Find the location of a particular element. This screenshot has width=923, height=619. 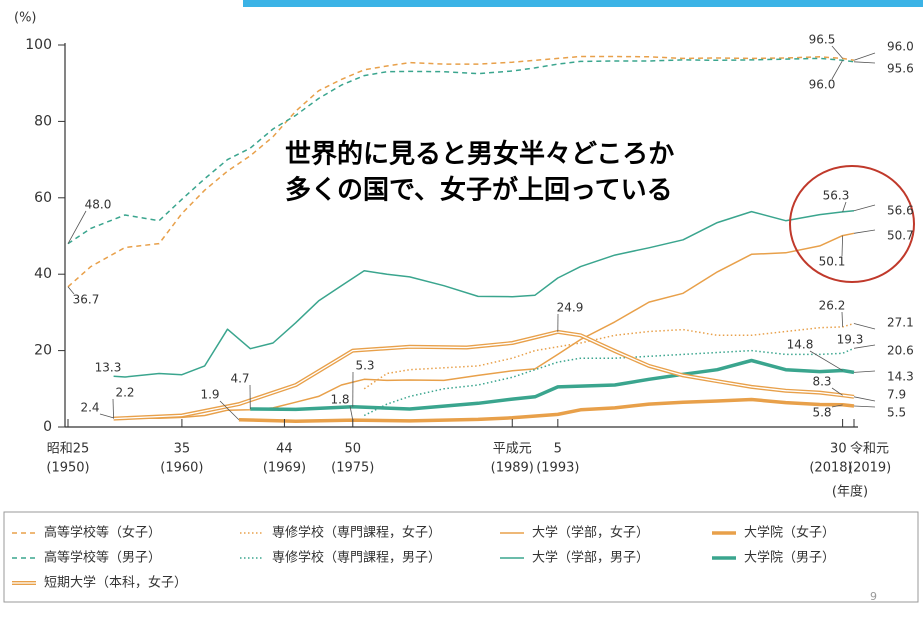

data-label: 5.5 is located at coordinates (896, 413).